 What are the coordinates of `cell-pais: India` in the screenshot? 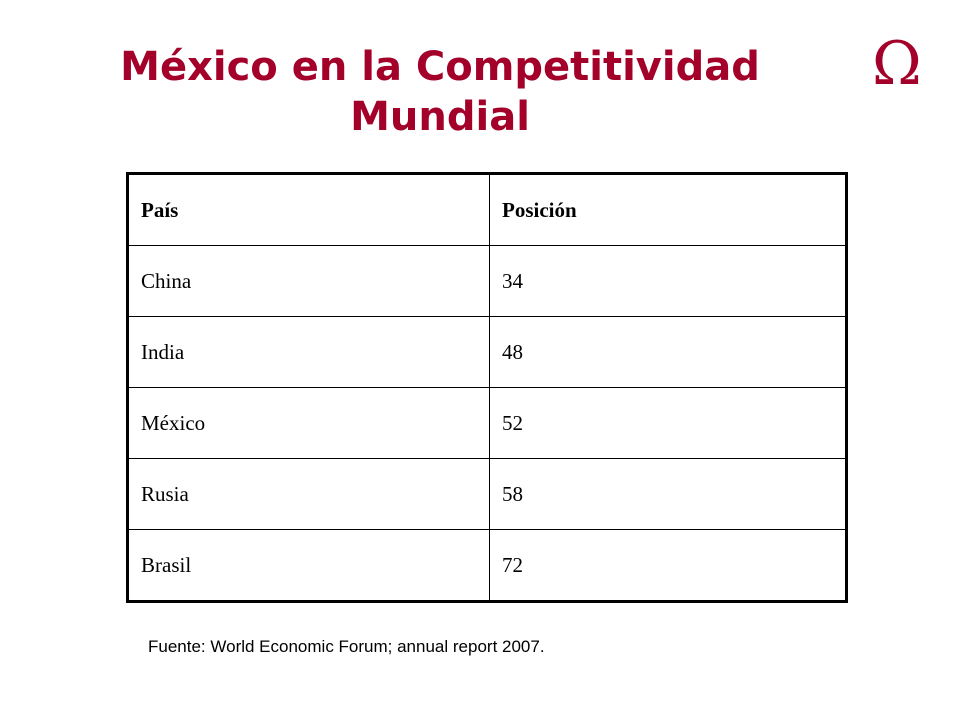 It's located at (308, 352).